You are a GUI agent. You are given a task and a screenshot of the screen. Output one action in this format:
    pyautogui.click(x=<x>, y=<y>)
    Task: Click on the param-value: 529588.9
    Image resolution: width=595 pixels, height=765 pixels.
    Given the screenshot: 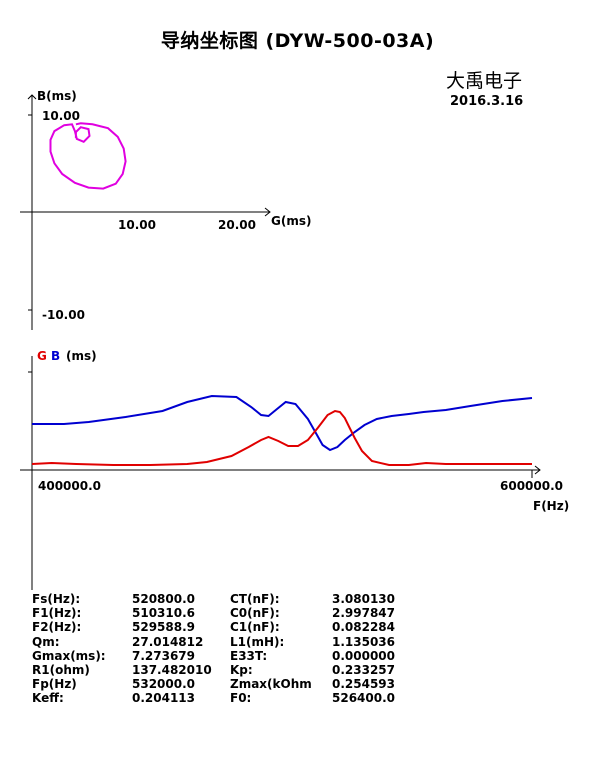 What is the action you would take?
    pyautogui.click(x=164, y=627)
    